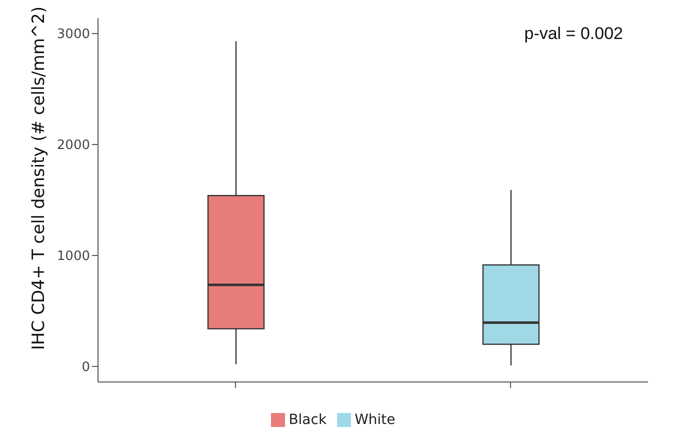 The width and height of the screenshot is (675, 444). What do you see at coordinates (86, 368) in the screenshot?
I see `y-tick-label: 0` at bounding box center [86, 368].